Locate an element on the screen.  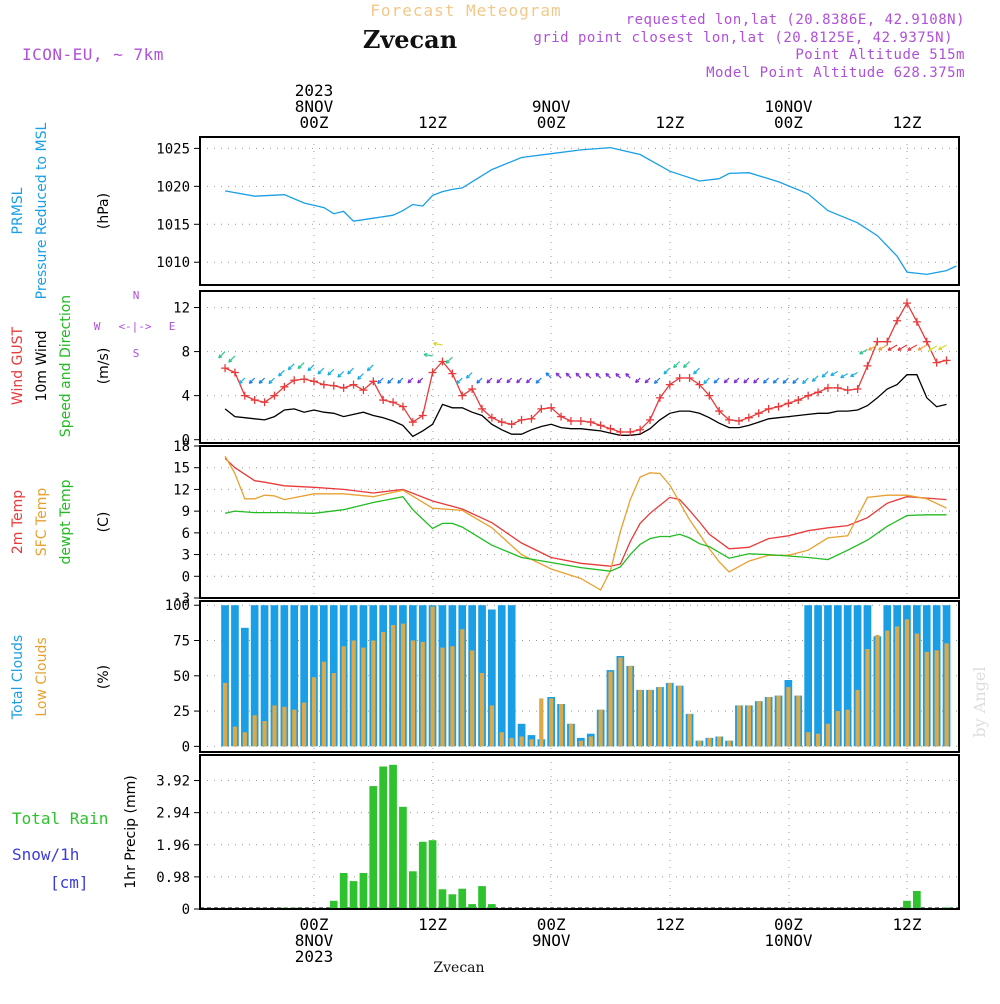
y-tick-label-precip: 3.92 is located at coordinates (173, 782).